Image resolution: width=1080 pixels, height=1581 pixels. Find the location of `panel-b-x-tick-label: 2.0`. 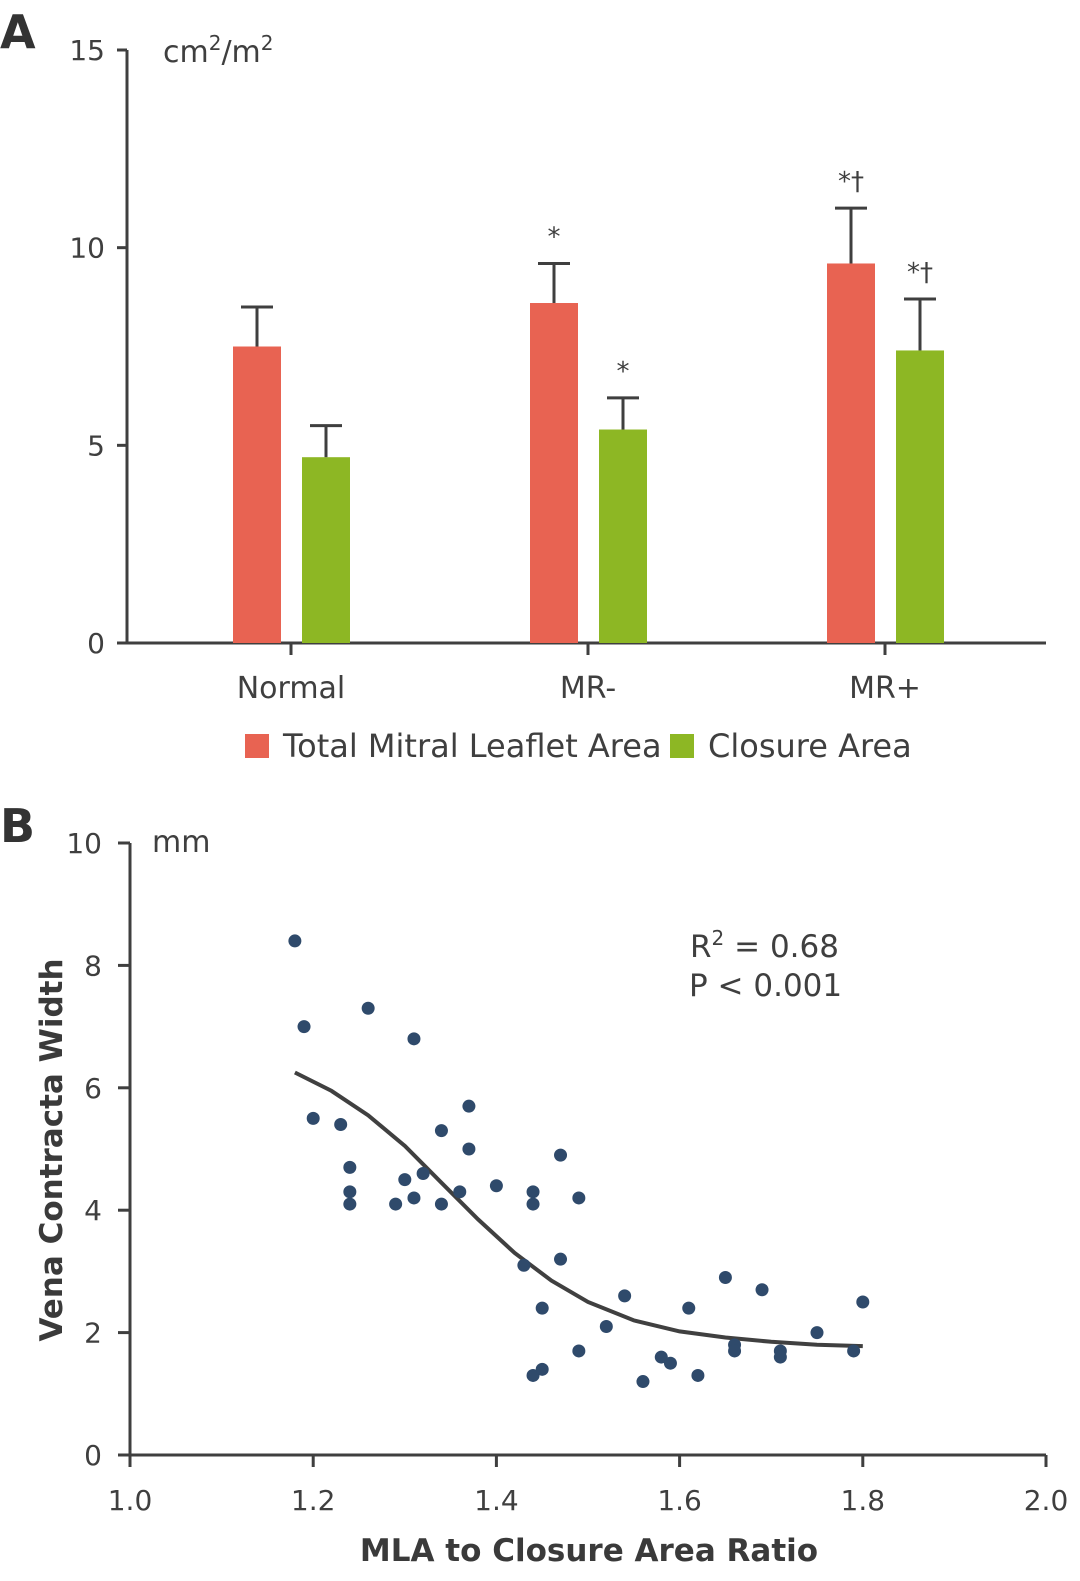

panel-b-x-tick-label: 2.0 is located at coordinates (1046, 1500).